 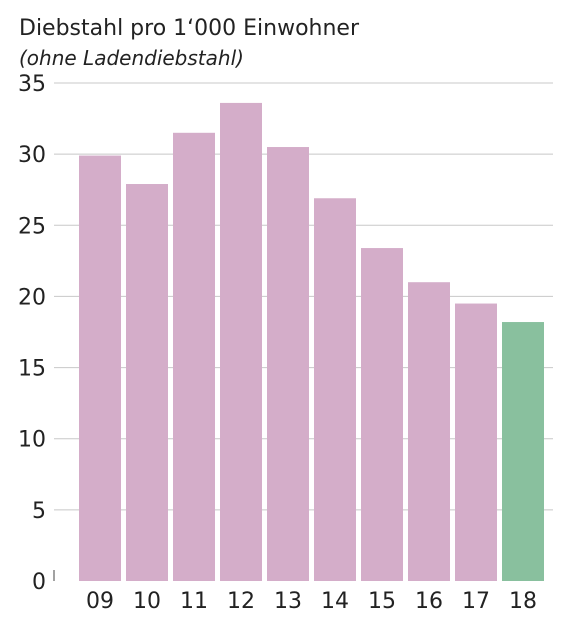 What do you see at coordinates (39, 511) in the screenshot?
I see `y-tick-label: 5` at bounding box center [39, 511].